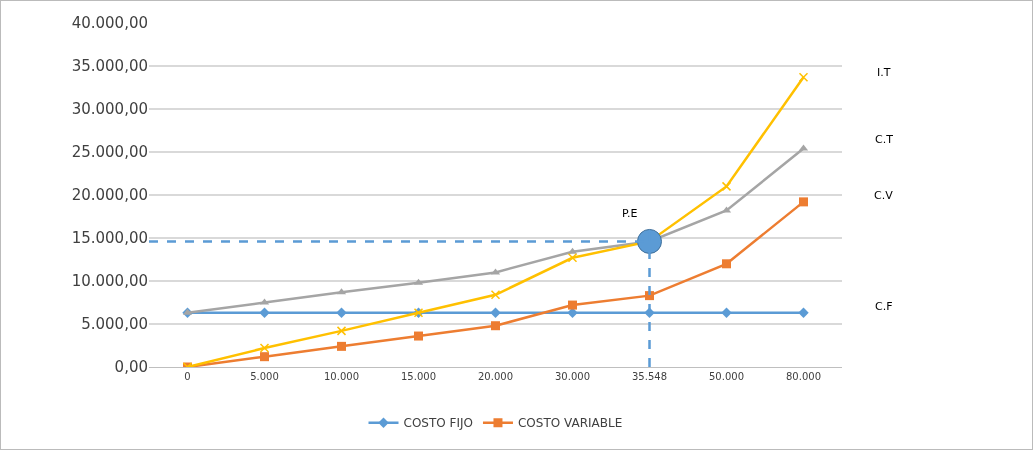 The height and width of the screenshot is (450, 1033). I want to click on x-tick-label: 10.000, so click(341, 376).